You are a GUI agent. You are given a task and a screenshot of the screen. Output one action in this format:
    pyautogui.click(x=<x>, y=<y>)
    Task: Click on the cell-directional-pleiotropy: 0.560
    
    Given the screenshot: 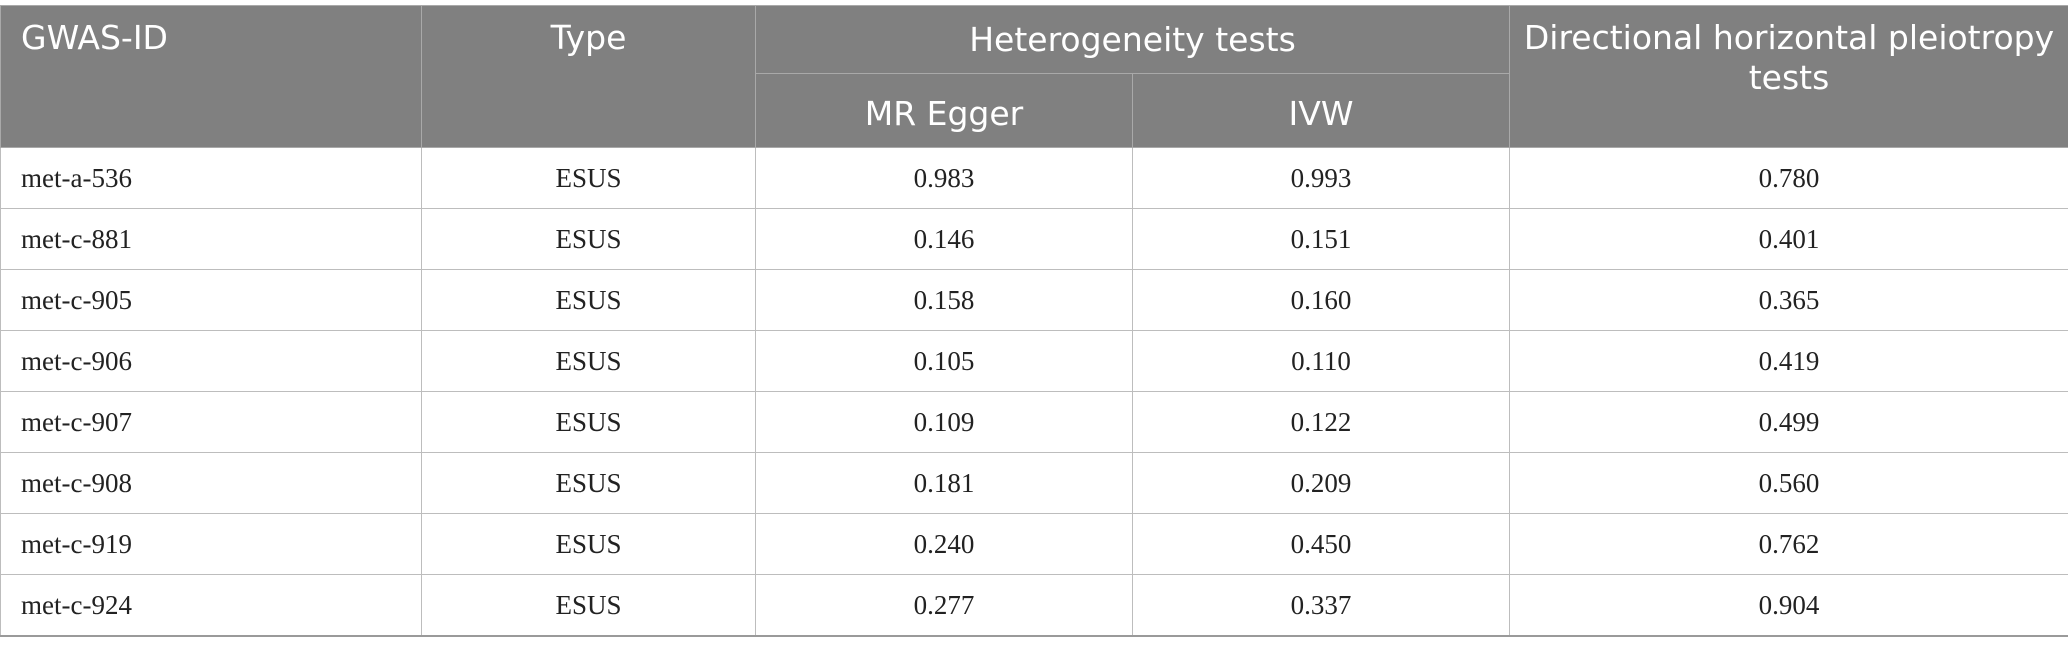 What is the action you would take?
    pyautogui.click(x=1788, y=483)
    